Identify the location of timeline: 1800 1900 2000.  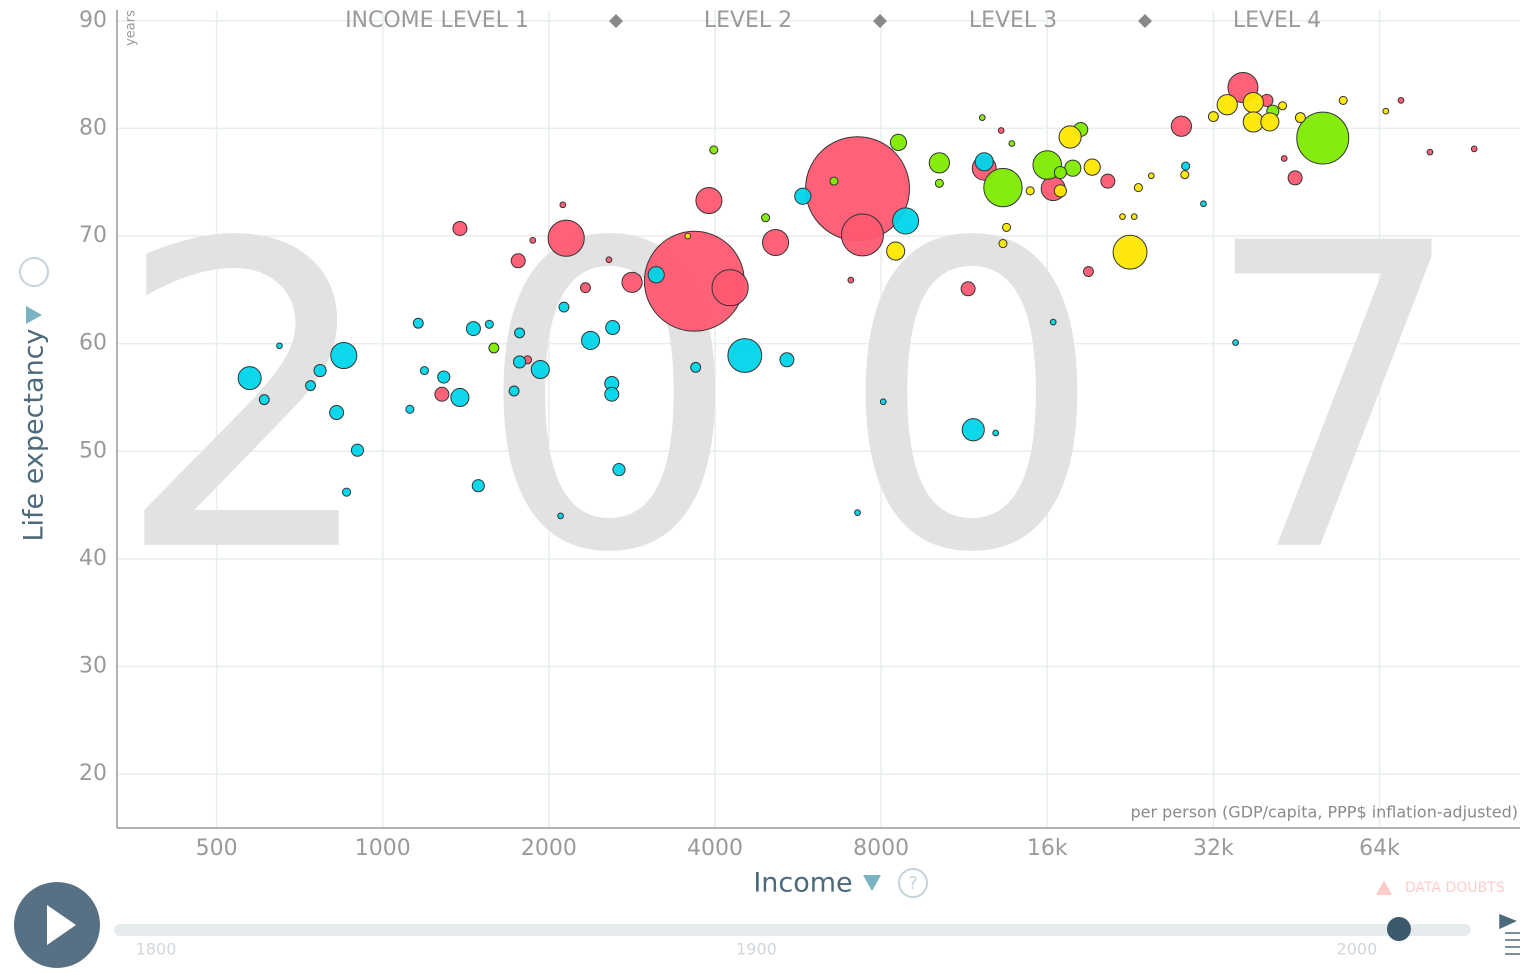
(792, 938).